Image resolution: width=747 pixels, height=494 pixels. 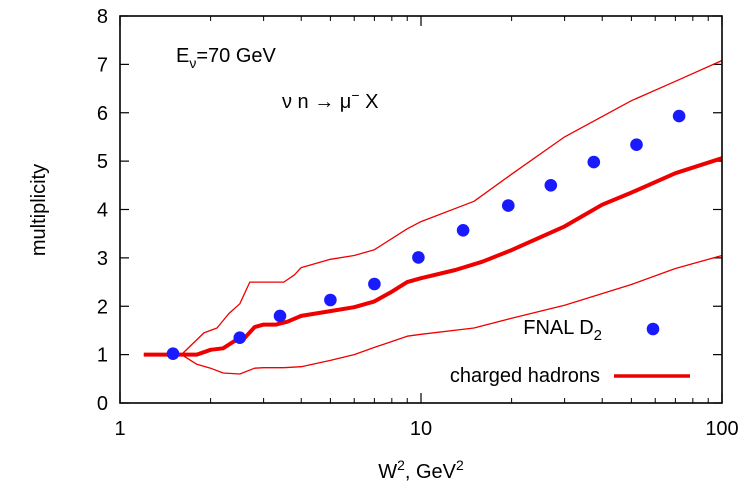 What do you see at coordinates (525, 376) in the screenshot?
I see `legend-label-charged-hadrons: charged hadrons` at bounding box center [525, 376].